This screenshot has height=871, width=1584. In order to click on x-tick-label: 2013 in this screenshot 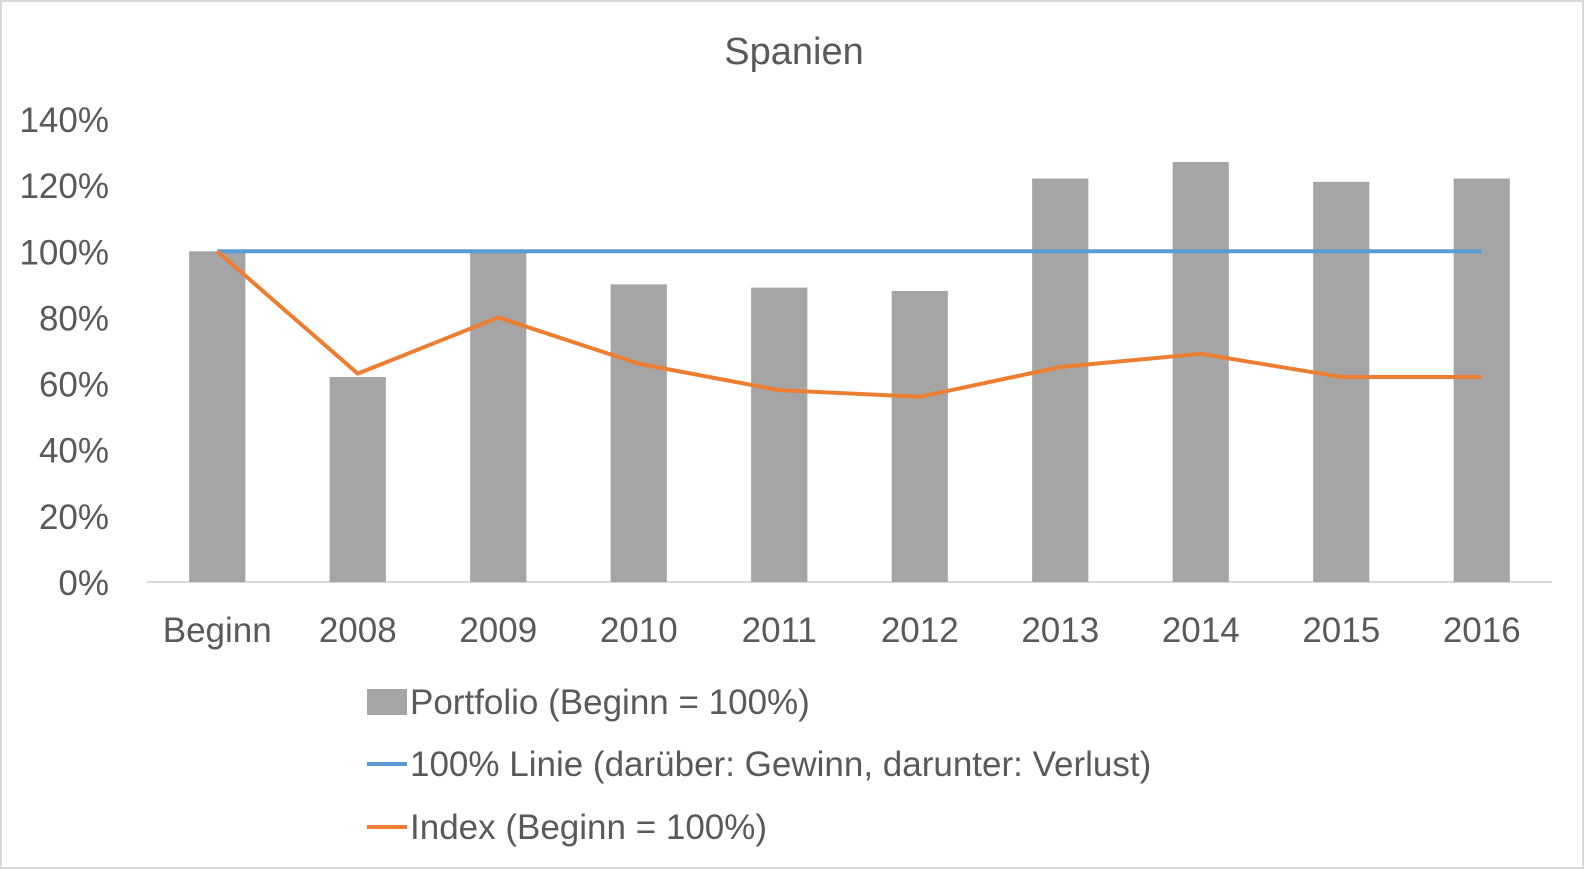, I will do `click(1060, 630)`.